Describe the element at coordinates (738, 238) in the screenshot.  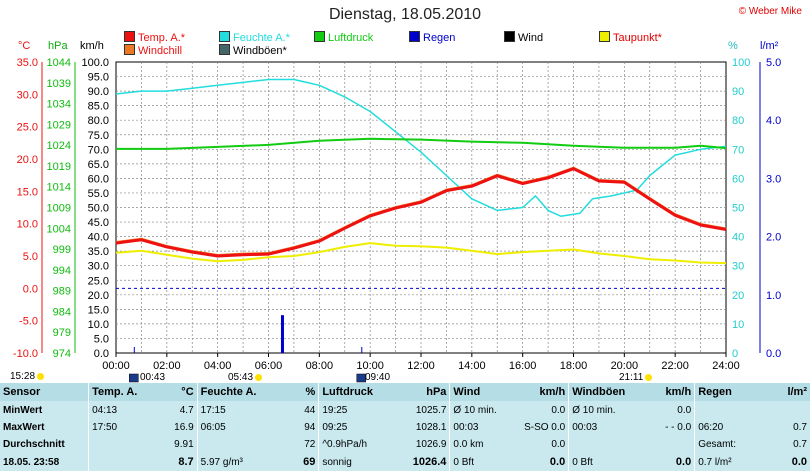
I see `humidity-tick-label: 40` at that location.